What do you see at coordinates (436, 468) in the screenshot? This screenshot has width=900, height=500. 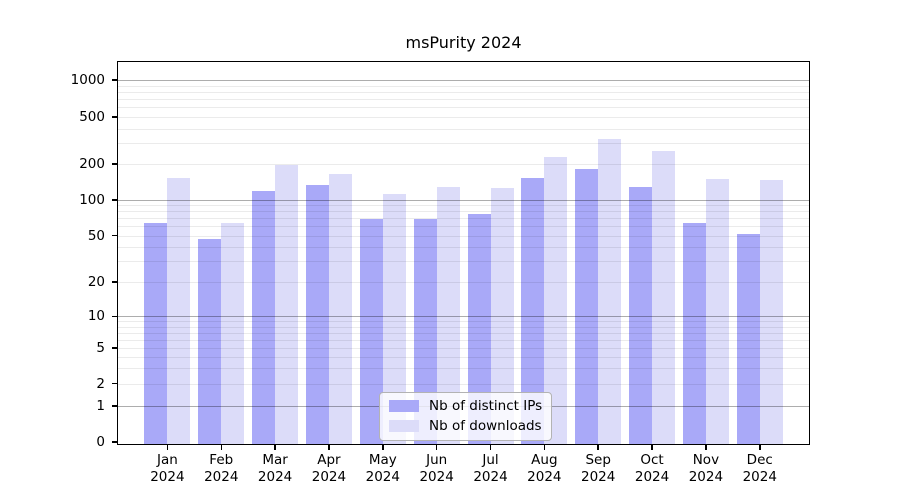 I see `x-tick-label: Jun 2024` at bounding box center [436, 468].